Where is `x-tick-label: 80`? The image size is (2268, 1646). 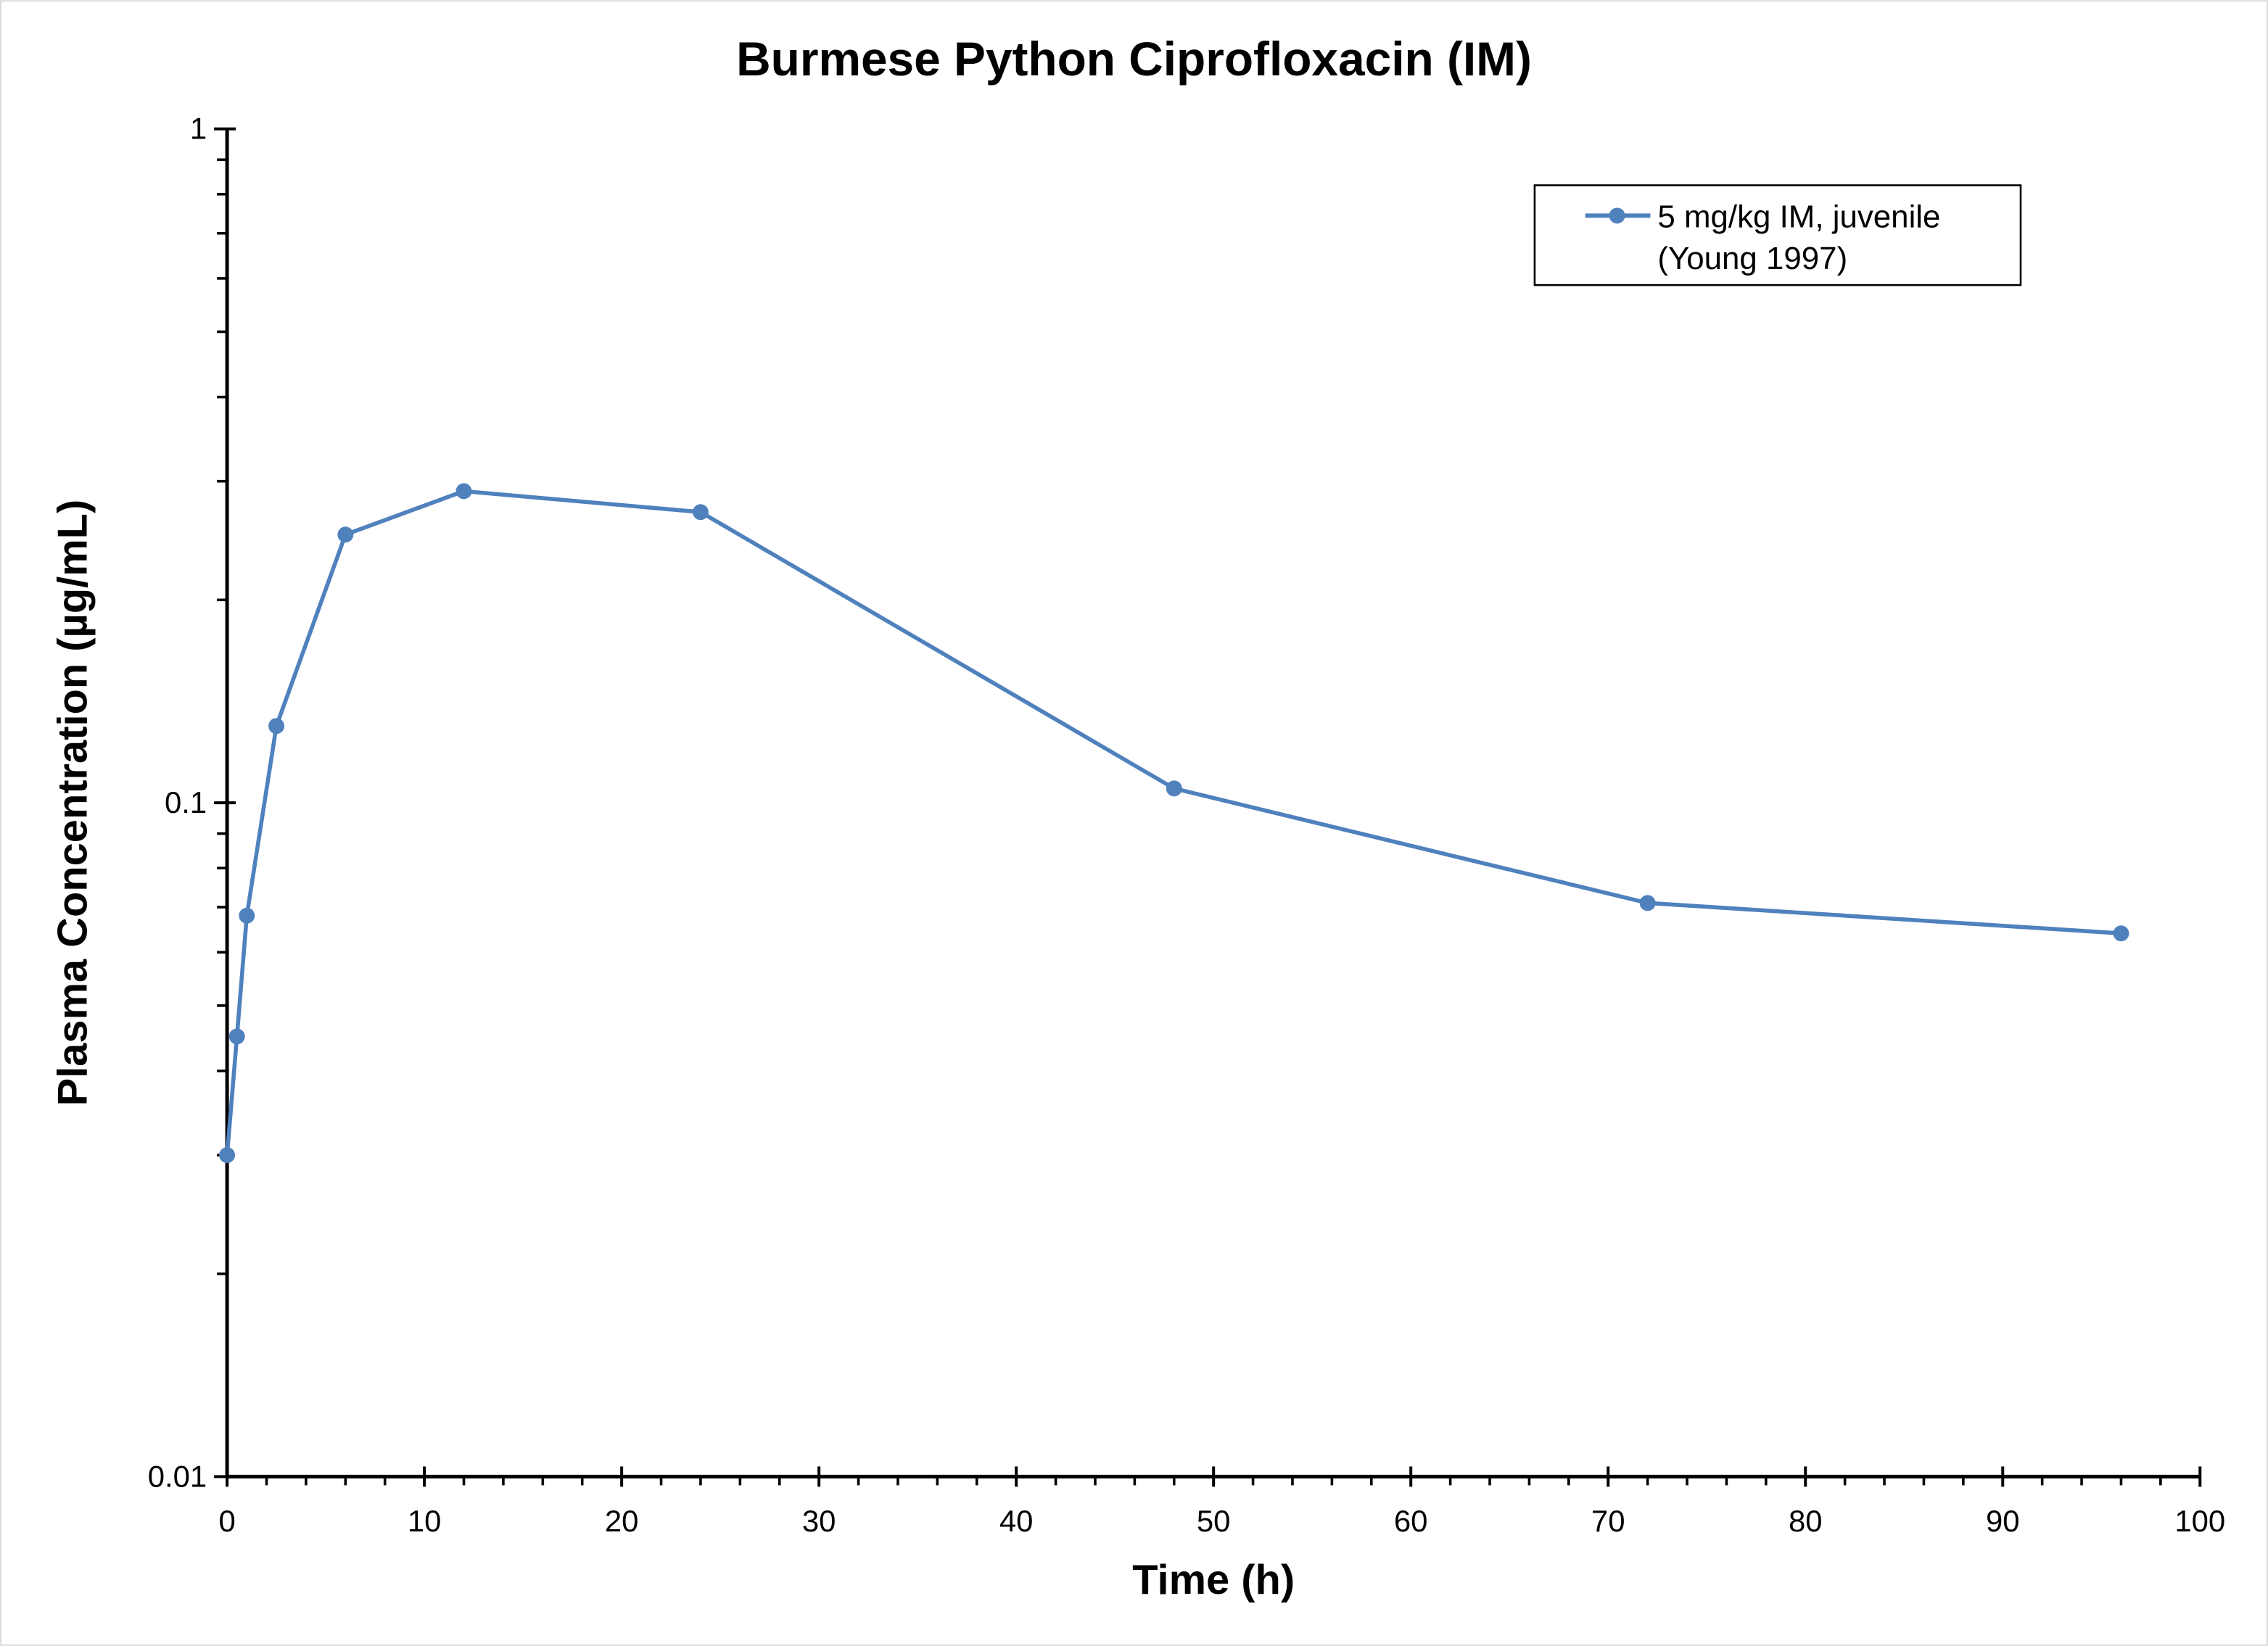
x-tick-label: 80 is located at coordinates (1806, 1521).